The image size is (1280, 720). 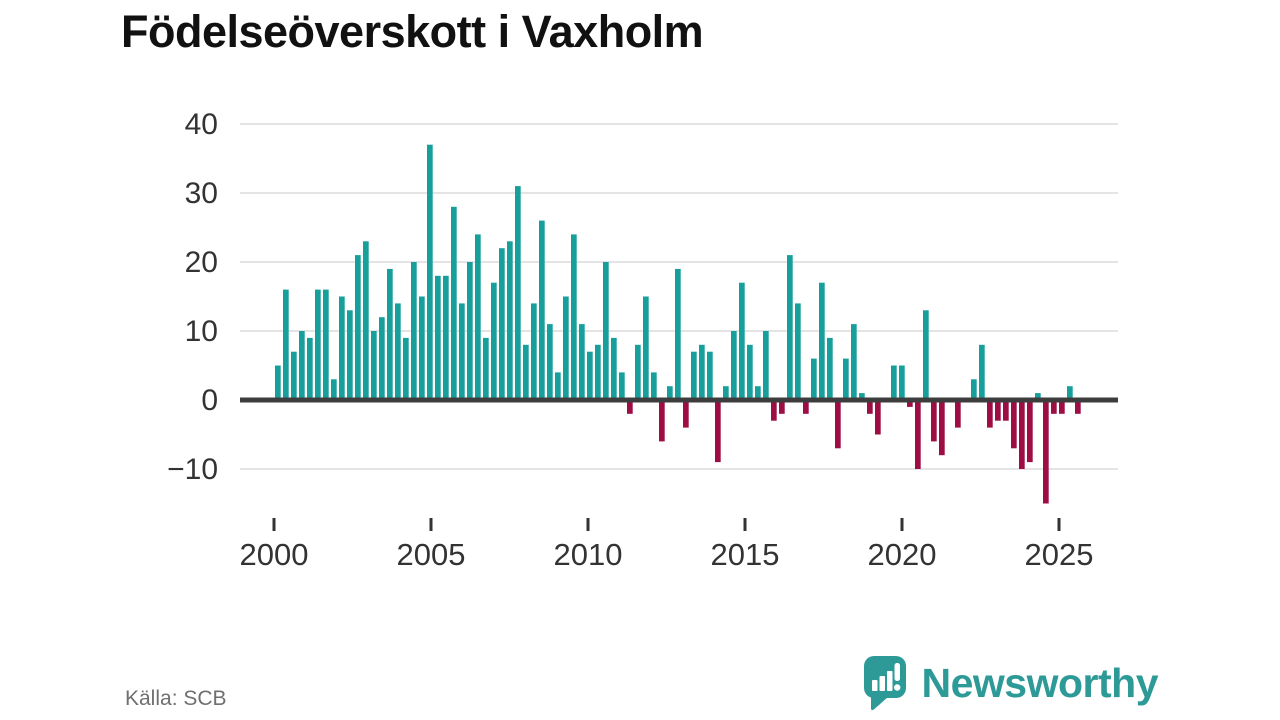 I want to click on x-axis-tick-label: 2010, so click(x=588, y=554).